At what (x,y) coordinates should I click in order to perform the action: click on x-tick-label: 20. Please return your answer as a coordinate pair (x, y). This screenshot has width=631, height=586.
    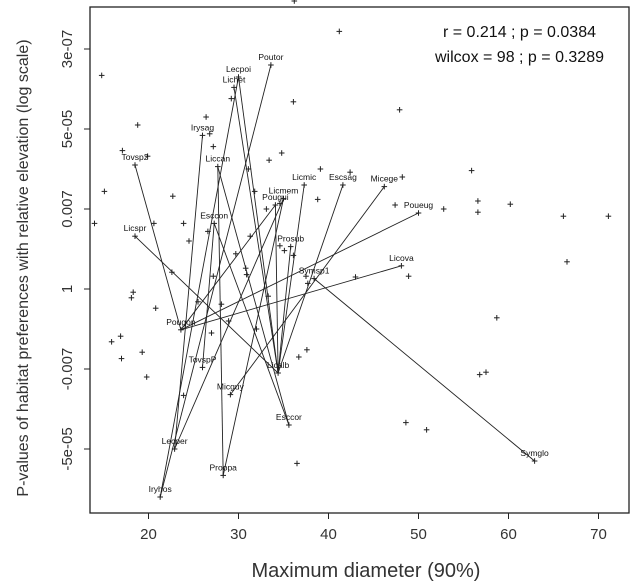
    Looking at the image, I should click on (148, 534).